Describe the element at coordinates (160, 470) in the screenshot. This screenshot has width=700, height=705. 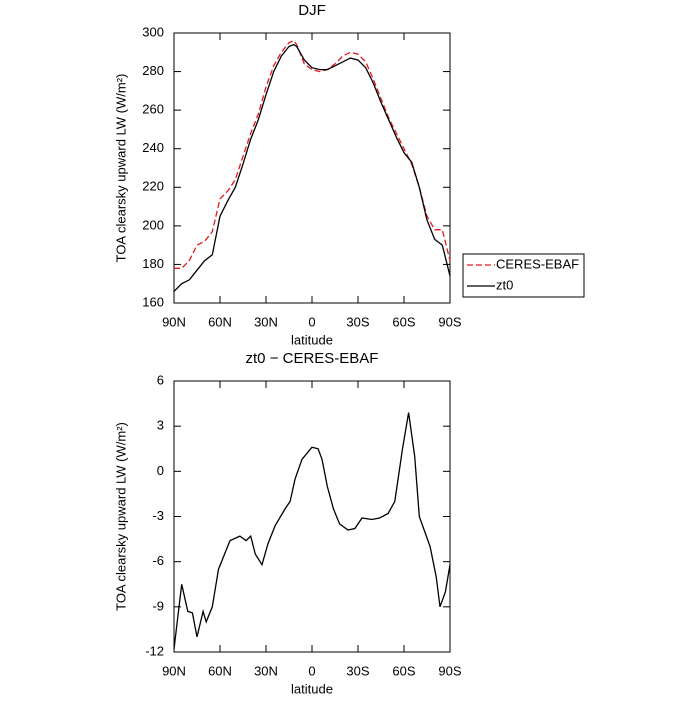
I see `y-tick-label: 0` at that location.